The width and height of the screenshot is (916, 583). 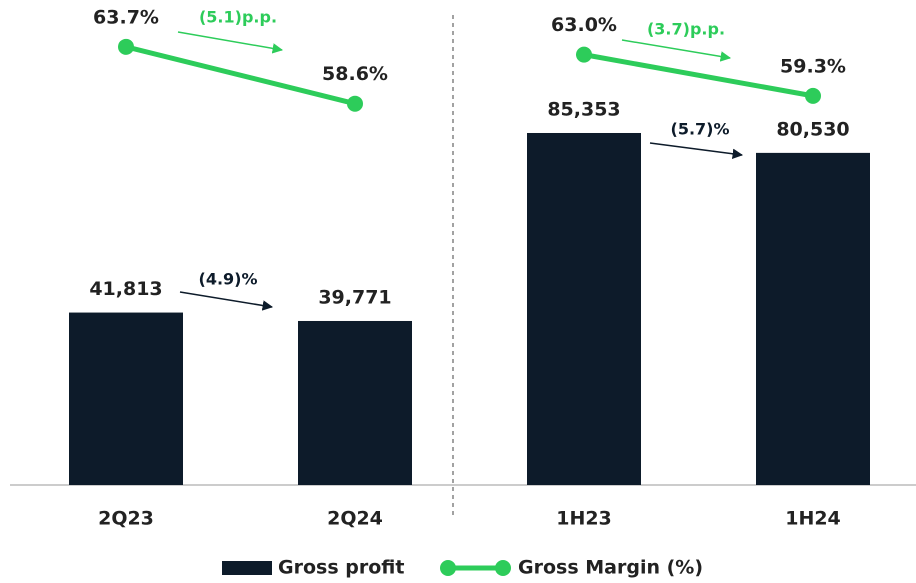 What do you see at coordinates (126, 519) in the screenshot?
I see `x-tick-label: 2Q23` at bounding box center [126, 519].